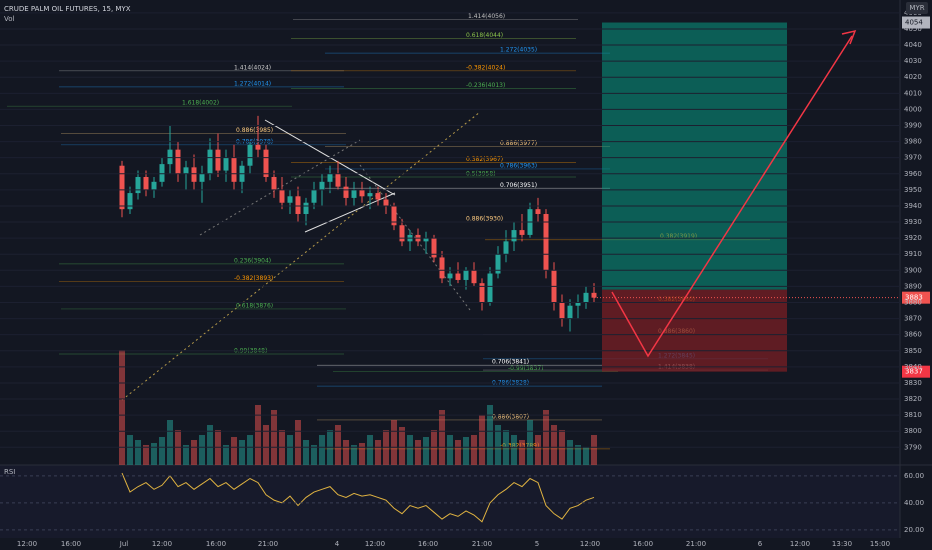 The width and height of the screenshot is (932, 550). Describe the element at coordinates (913, 367) in the screenshot. I see `y-tick-label: 3840` at that location.